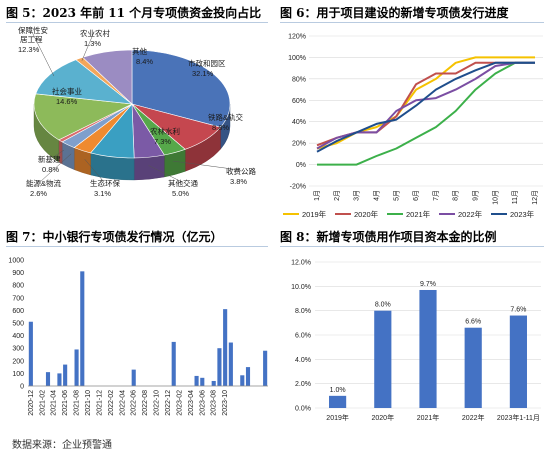  Describe the element at coordinates (518, 310) in the screenshot. I see `bar8-label-2023年1-11月: 7.6%` at that location.